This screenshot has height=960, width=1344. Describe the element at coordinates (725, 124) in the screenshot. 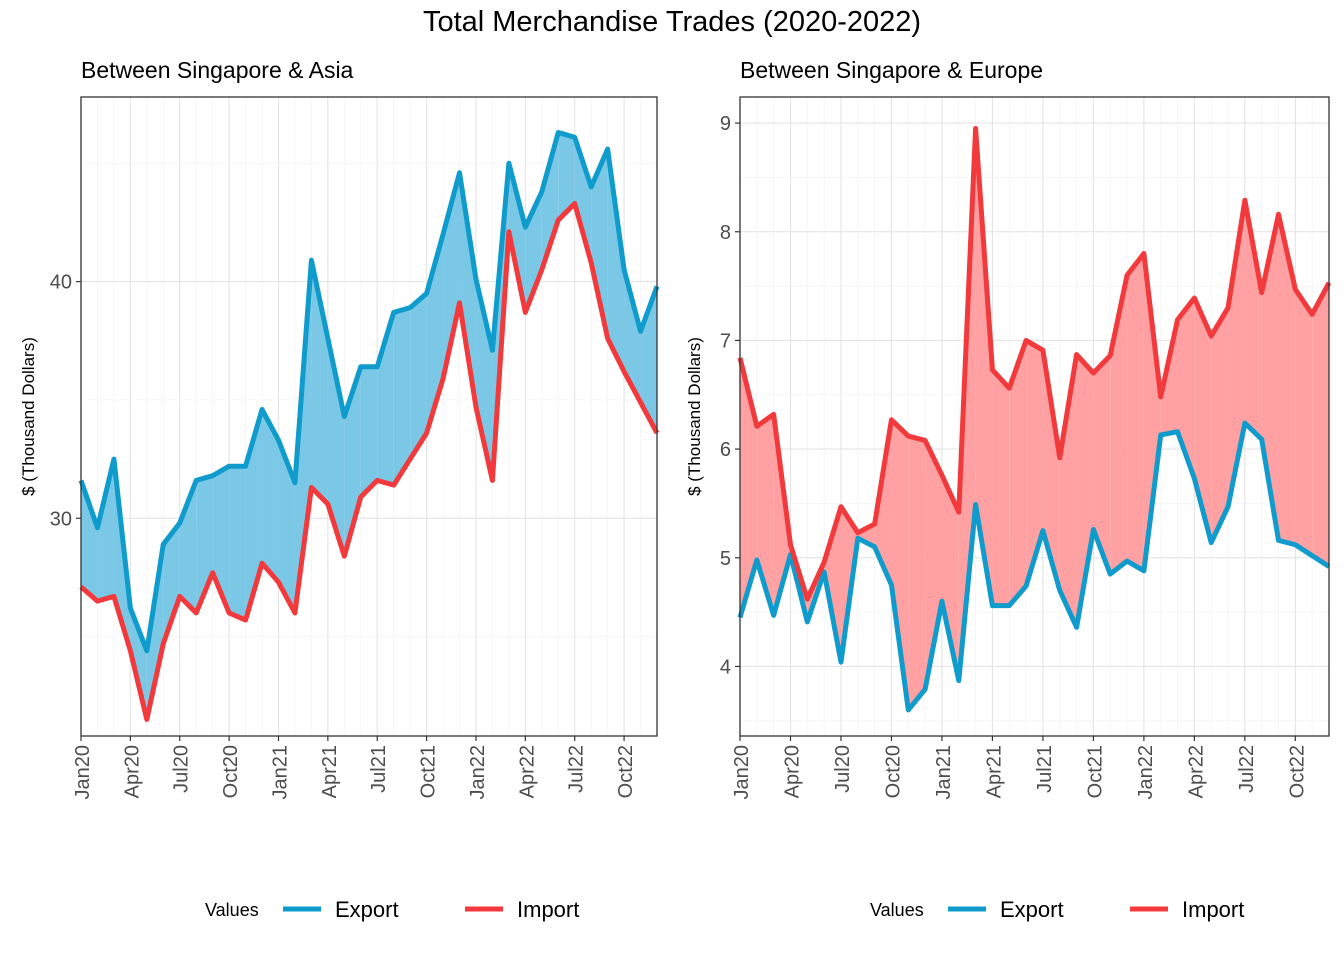

I see `y-tick-label: 9` at that location.